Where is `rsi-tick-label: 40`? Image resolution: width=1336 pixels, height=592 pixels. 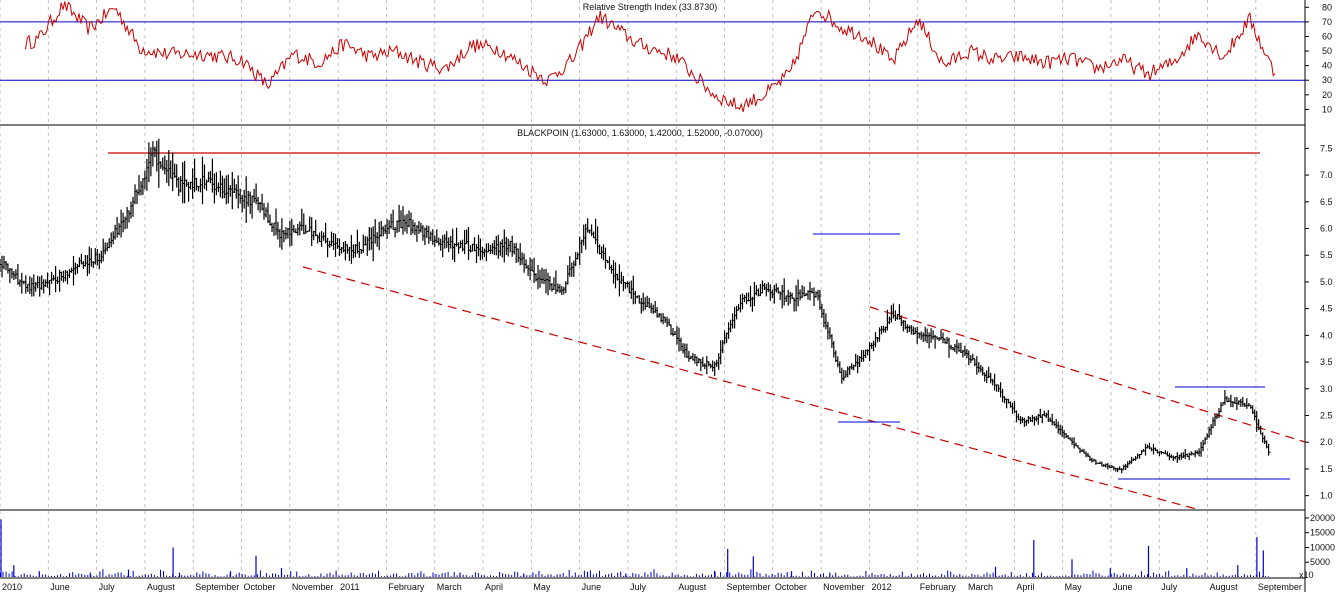
rsi-tick-label: 40 is located at coordinates (1327, 66).